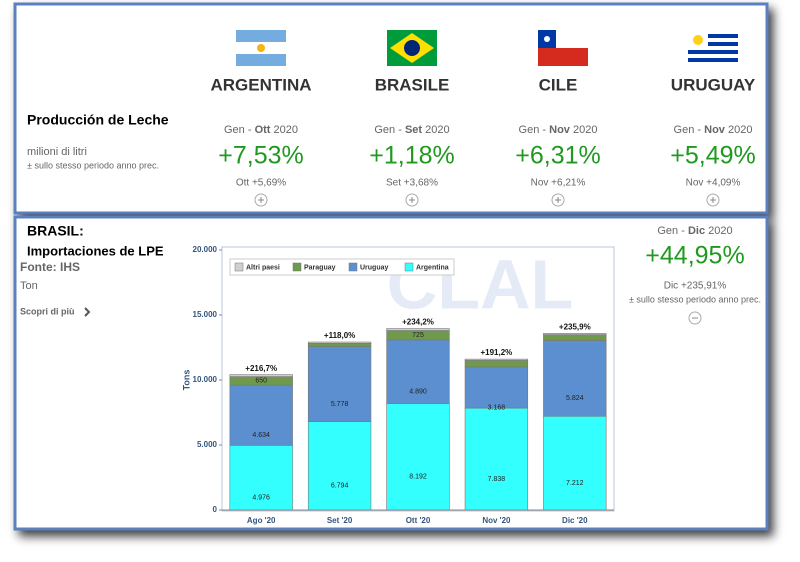 The width and height of the screenshot is (800, 562). What do you see at coordinates (575, 326) in the screenshot?
I see `annotation: +235,9%` at bounding box center [575, 326].